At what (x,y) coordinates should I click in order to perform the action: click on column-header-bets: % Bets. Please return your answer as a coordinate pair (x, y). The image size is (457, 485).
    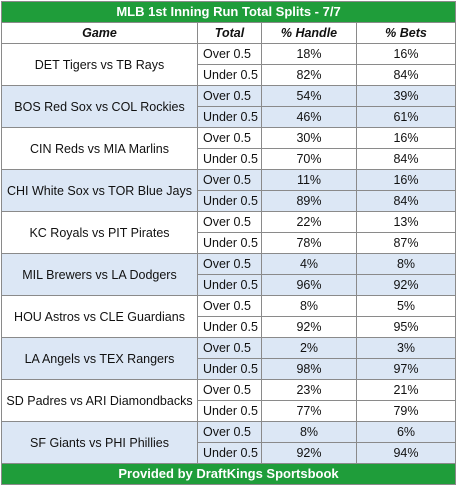
    Looking at the image, I should click on (406, 33).